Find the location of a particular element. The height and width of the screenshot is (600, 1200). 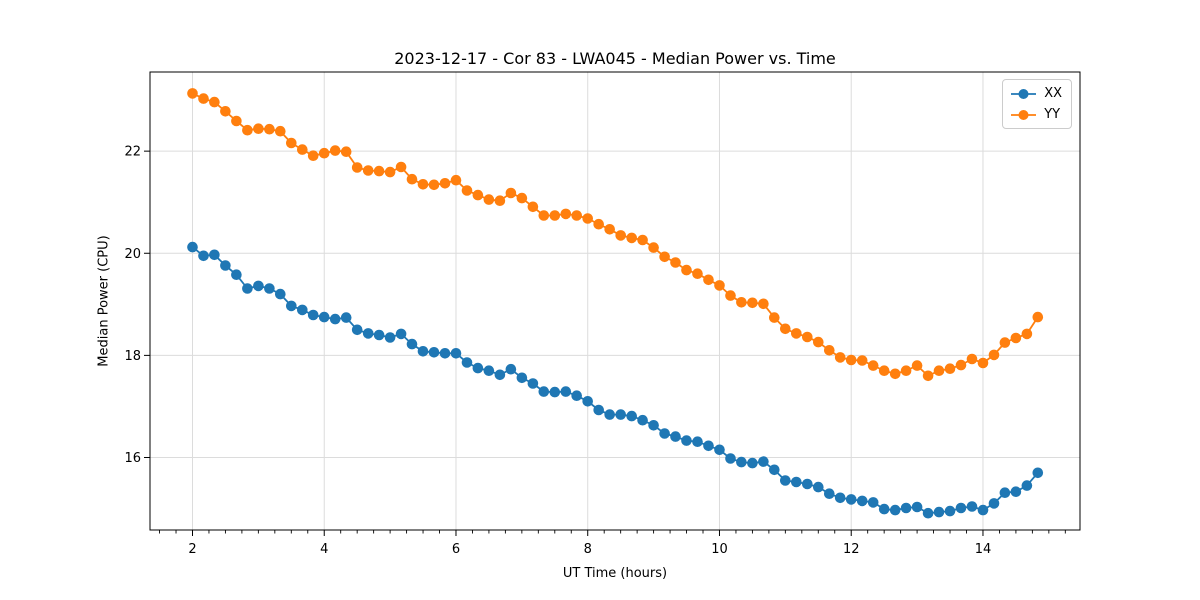

legend-marker-YY is located at coordinates (1023, 114).